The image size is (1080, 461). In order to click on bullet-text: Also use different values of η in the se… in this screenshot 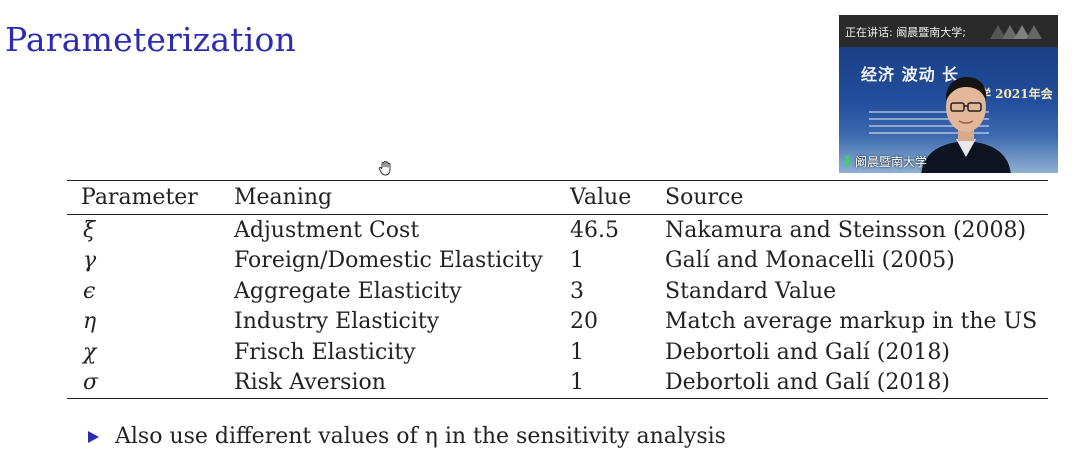, I will do `click(420, 436)`.